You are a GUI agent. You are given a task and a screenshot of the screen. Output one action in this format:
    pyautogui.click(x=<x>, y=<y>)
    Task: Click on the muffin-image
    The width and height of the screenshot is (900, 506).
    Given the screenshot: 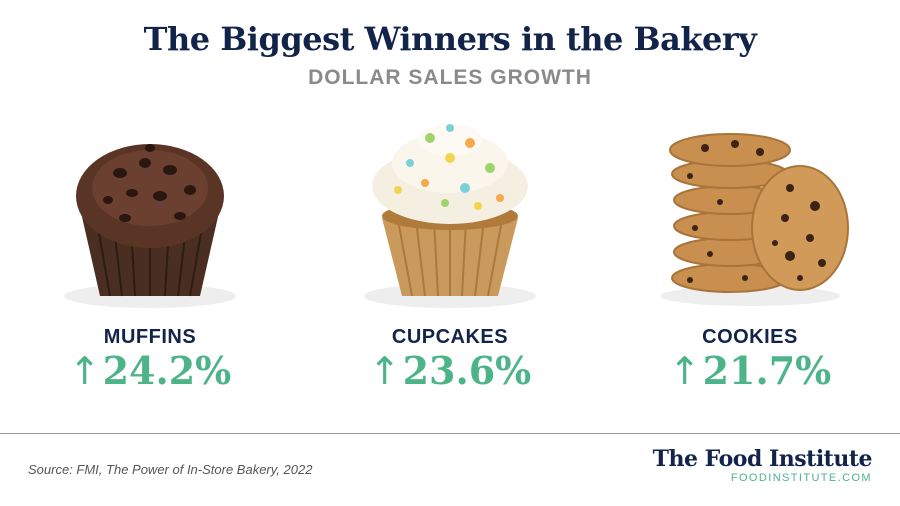 What is the action you would take?
    pyautogui.click(x=150, y=226)
    